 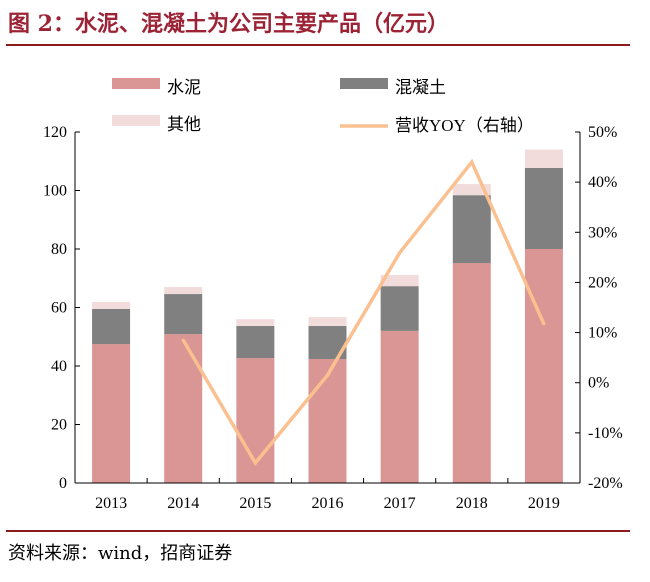 What do you see at coordinates (364, 83) in the screenshot?
I see `legend-swatch-混凝土` at bounding box center [364, 83].